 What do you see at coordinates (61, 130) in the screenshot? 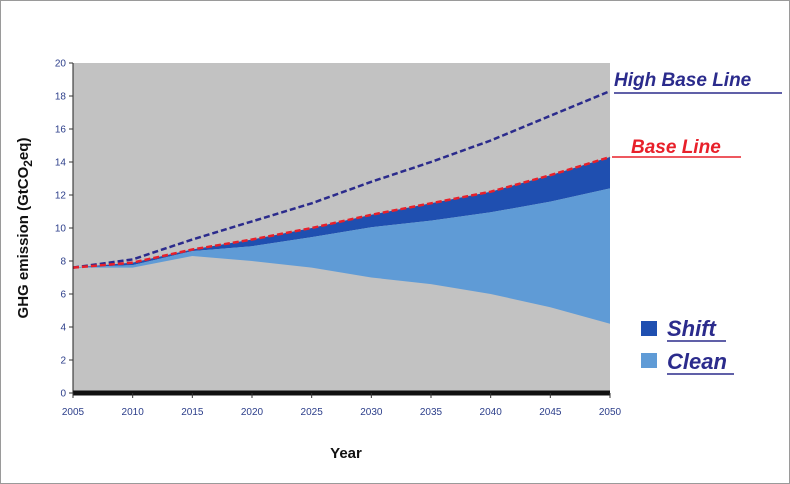
I see `y-tick-label: 16` at bounding box center [61, 130].